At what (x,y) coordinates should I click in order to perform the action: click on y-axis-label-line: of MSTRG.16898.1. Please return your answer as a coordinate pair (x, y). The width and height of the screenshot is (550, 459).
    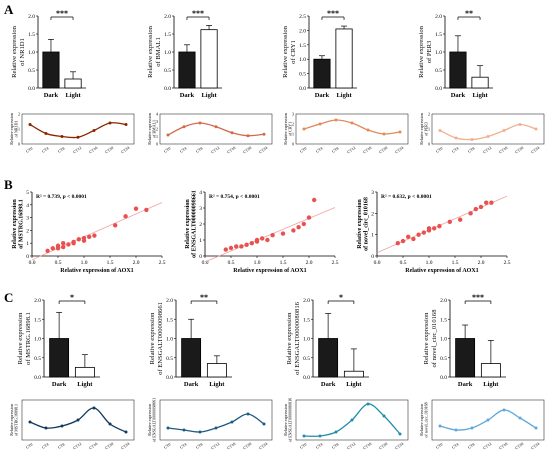
    Looking at the image, I should click on (22, 224).